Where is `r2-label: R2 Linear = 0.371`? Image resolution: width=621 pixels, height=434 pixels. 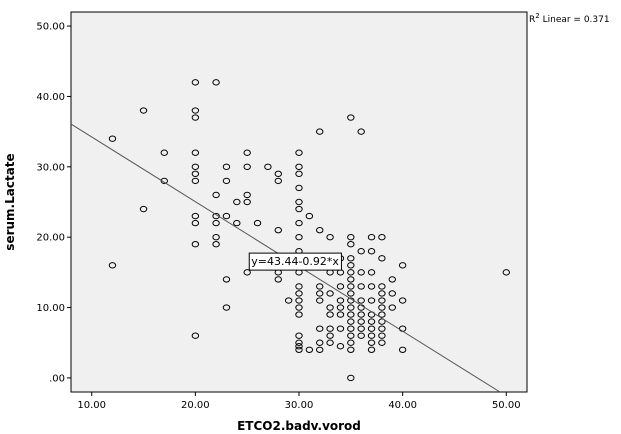
r2-label: R2 Linear = 0.371 is located at coordinates (569, 18).